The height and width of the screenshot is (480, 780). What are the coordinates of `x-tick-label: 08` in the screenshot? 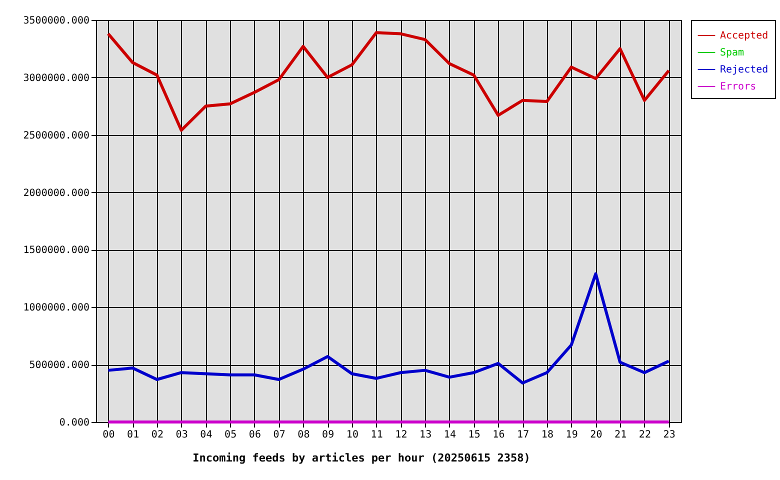 It's located at (304, 435).